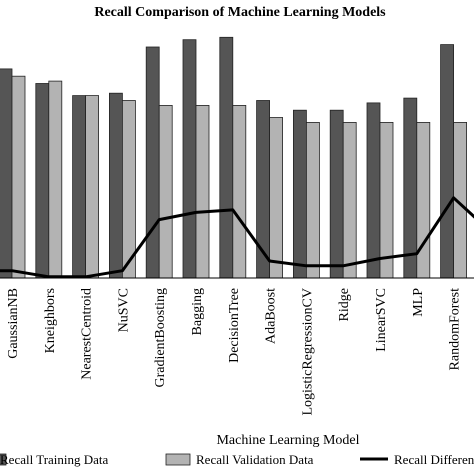  I want to click on bar-training-decisiontree, so click(226, 157).